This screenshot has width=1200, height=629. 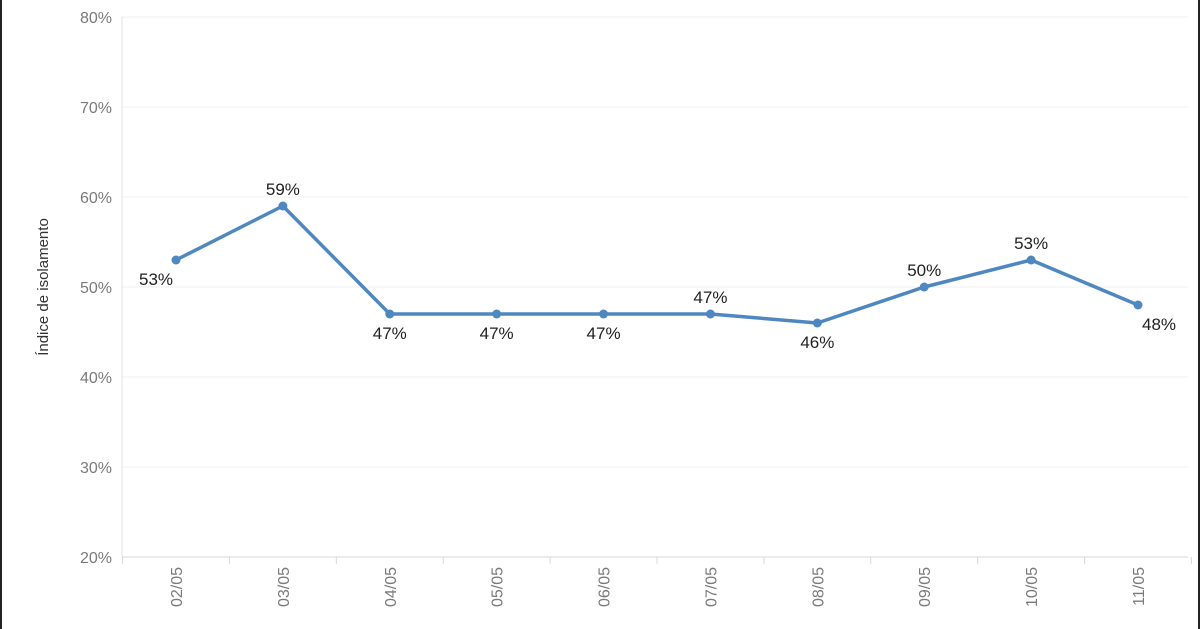 I want to click on y-tick-label: 40%, so click(x=96, y=378).